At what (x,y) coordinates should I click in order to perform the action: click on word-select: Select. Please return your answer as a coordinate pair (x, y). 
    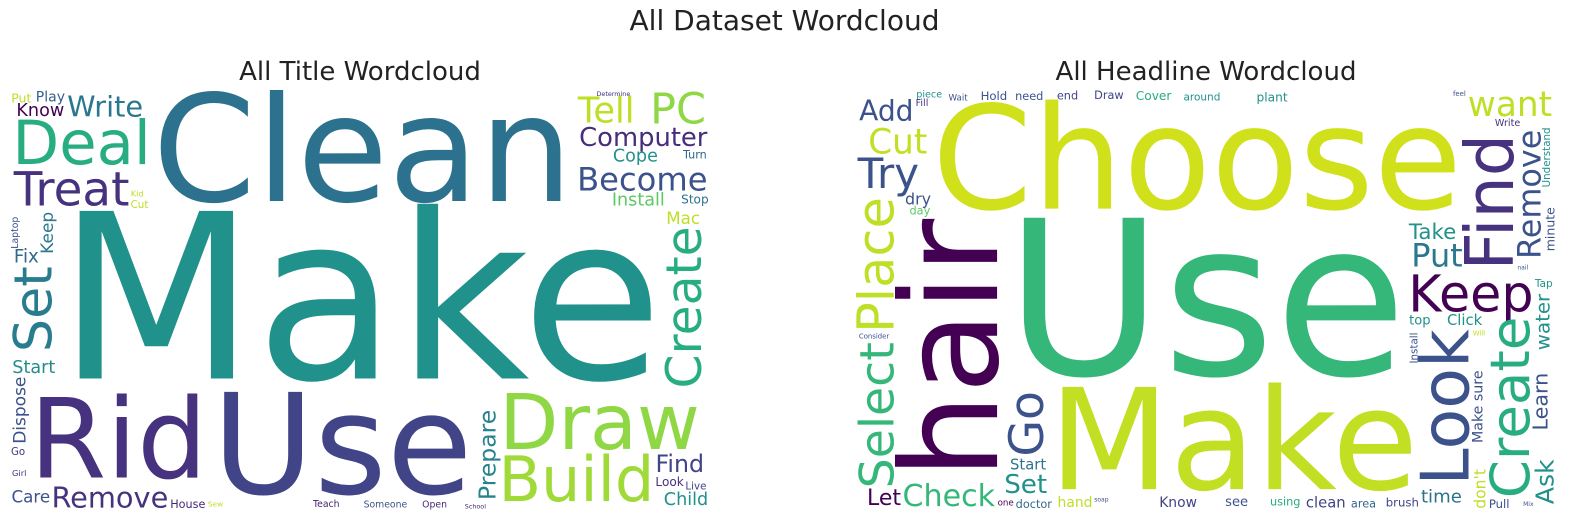
    Looking at the image, I should click on (881, 415).